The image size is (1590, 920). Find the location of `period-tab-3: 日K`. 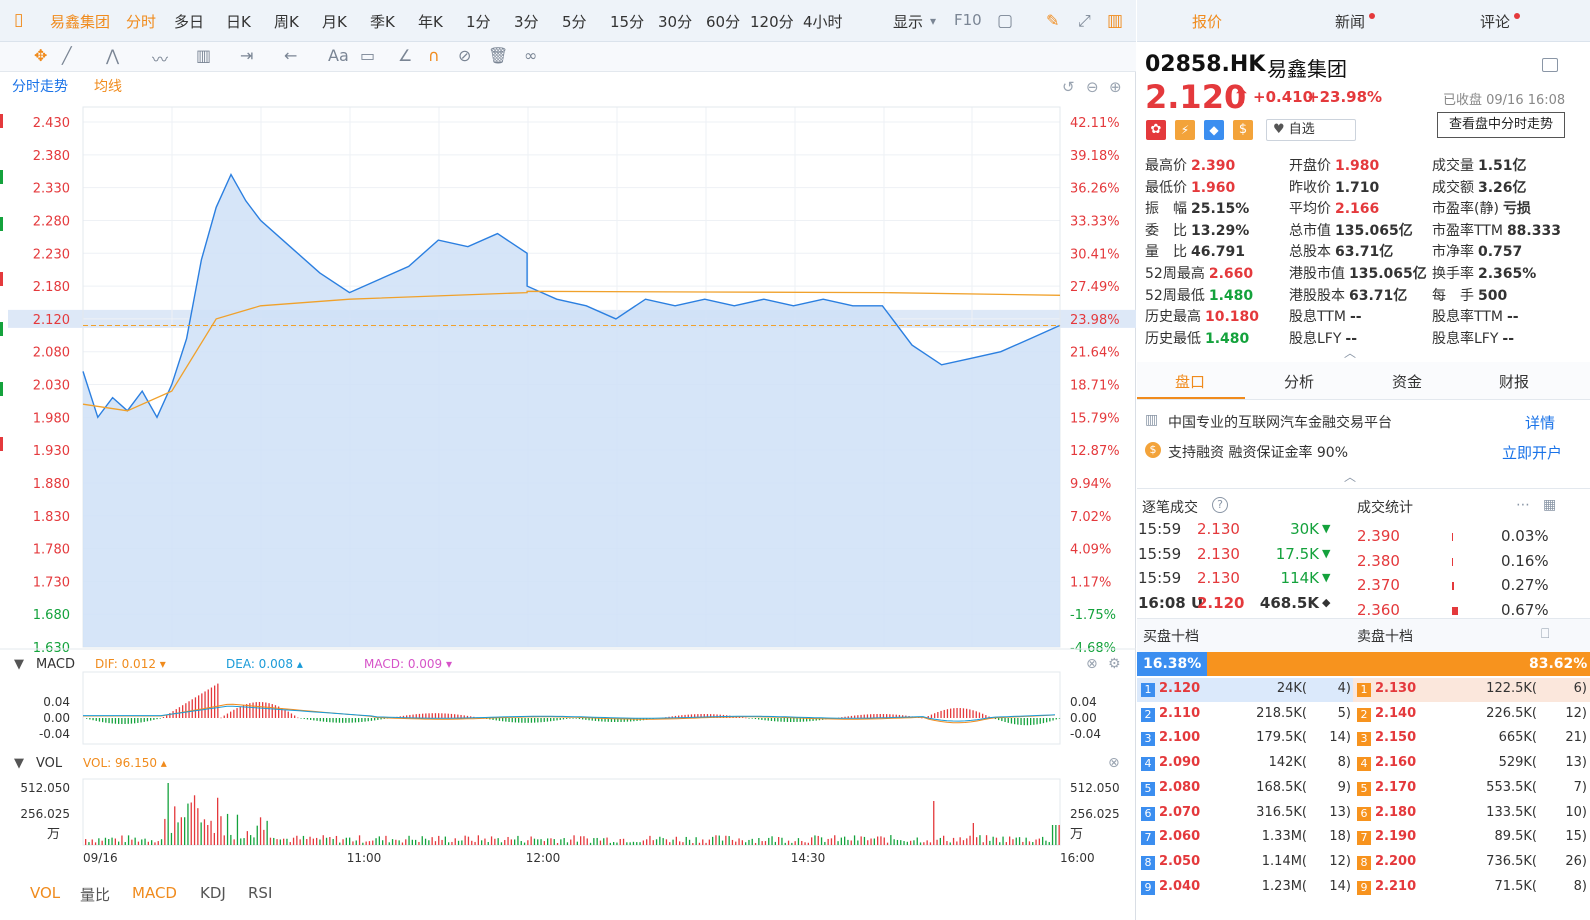

period-tab-3: 日K is located at coordinates (238, 22).